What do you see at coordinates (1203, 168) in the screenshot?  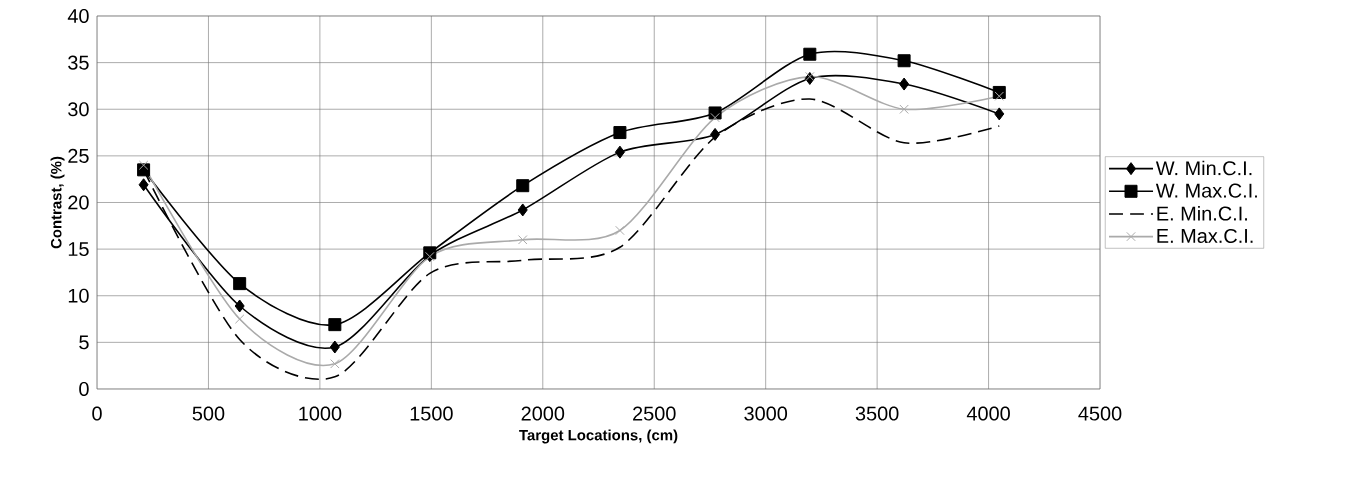 I see `legend-label: W. Min.C.I.` at bounding box center [1203, 168].